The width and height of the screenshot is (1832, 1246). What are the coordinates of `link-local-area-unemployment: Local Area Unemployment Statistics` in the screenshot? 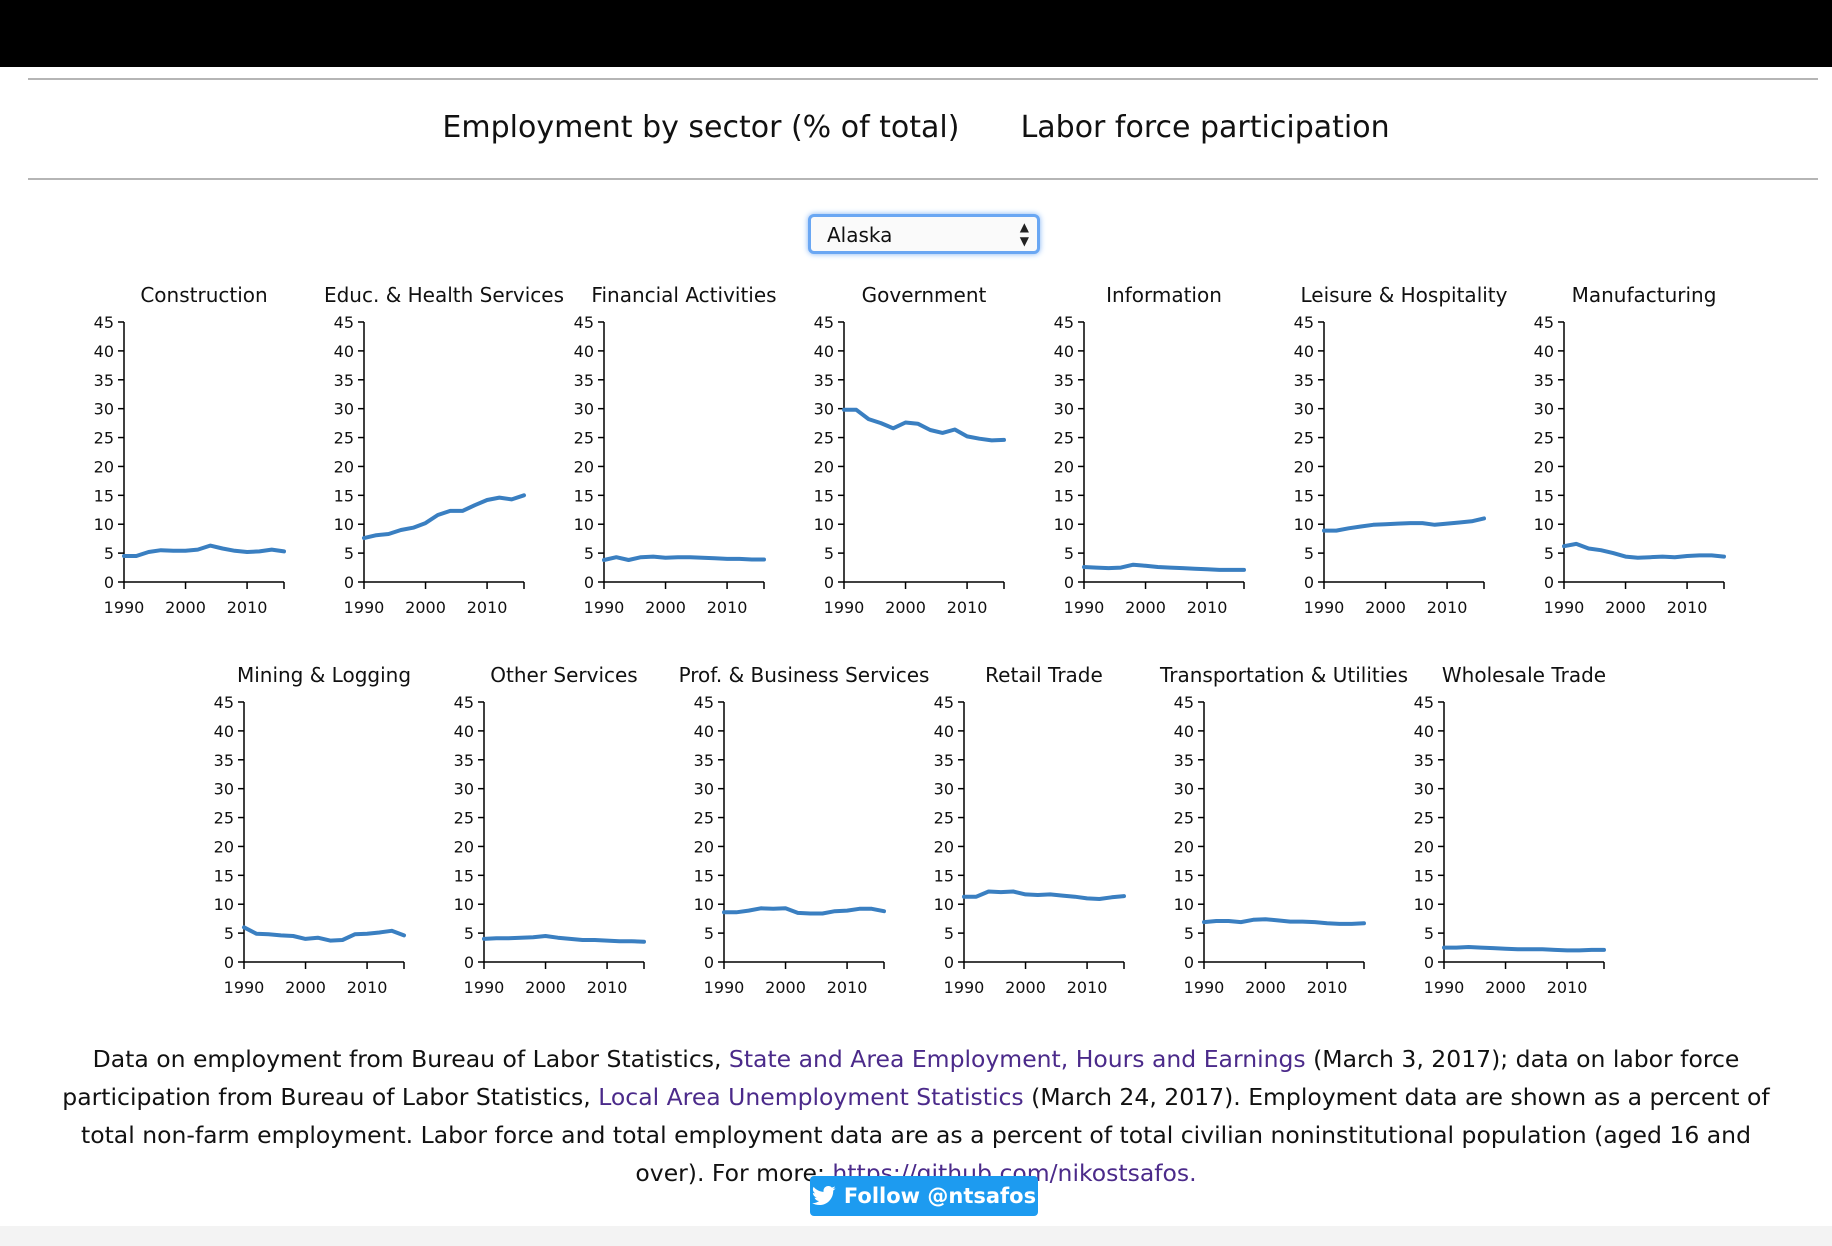 It's located at (811, 1097).